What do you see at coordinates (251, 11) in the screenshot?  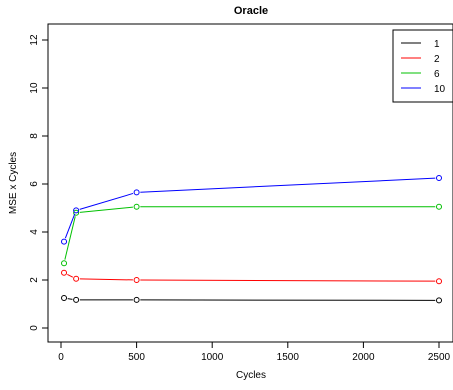 I see `chart-title: Oracle` at bounding box center [251, 11].